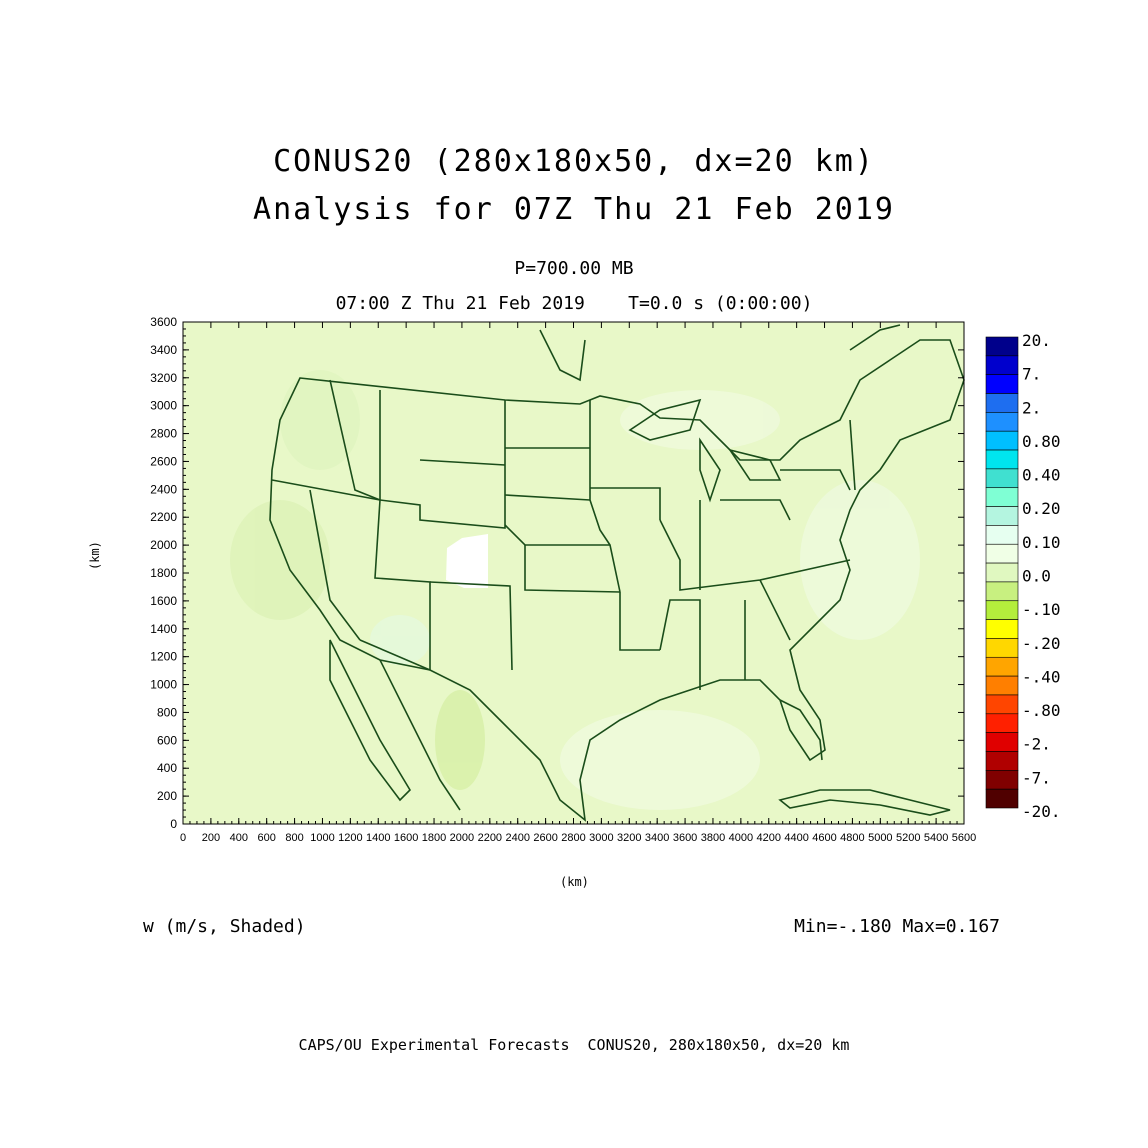 The width and height of the screenshot is (1148, 1148). What do you see at coordinates (163, 406) in the screenshot?
I see `y-tick-label: 3000` at bounding box center [163, 406].